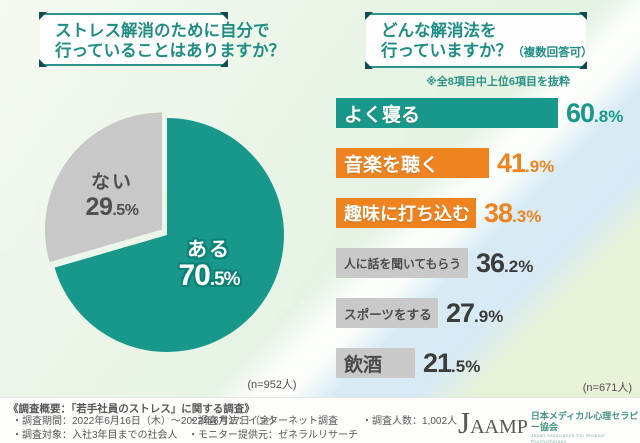 This screenshot has height=443, width=640. I want to click on question-title-left: ストレス解消のために自分で 行っていることはありますか？, so click(163, 37).